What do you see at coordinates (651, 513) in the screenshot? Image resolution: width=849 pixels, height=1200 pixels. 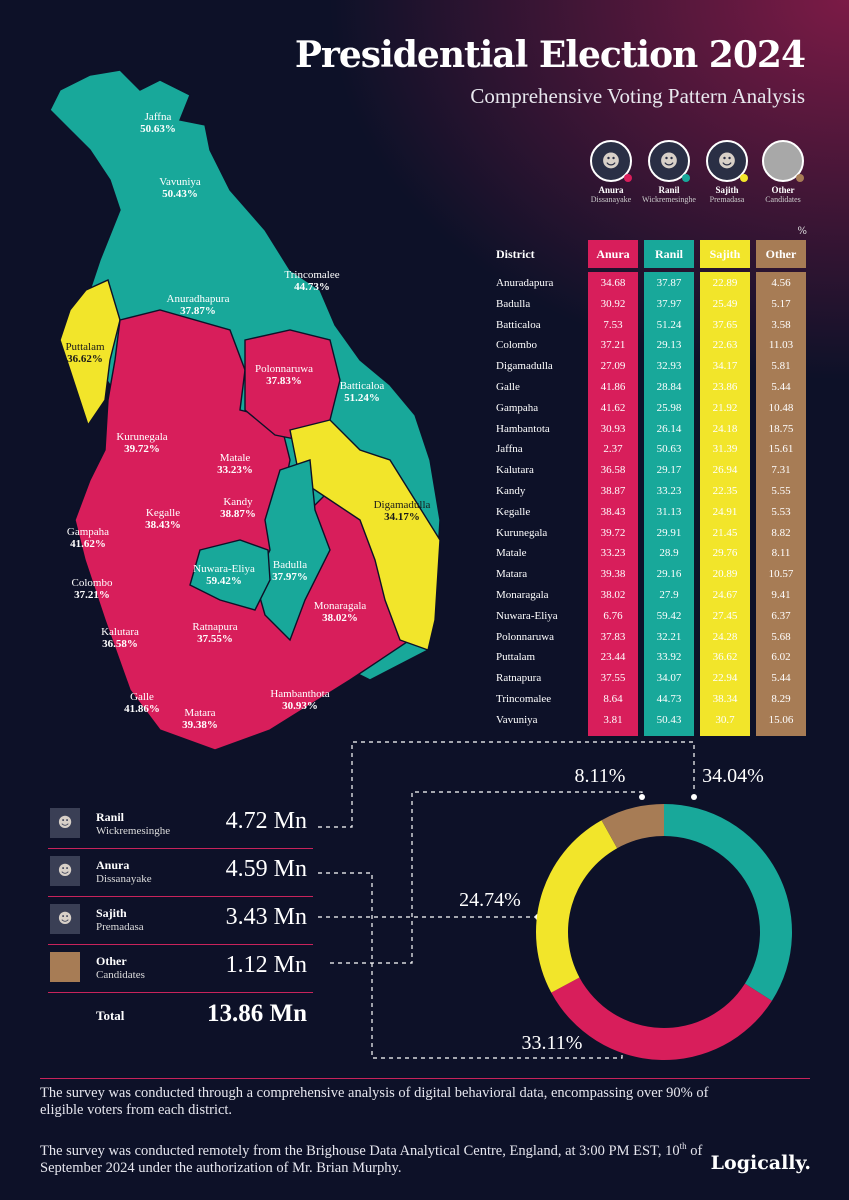 I see `table-row: Kegalle 38.43 31.13 24.91 5.53` at bounding box center [651, 513].